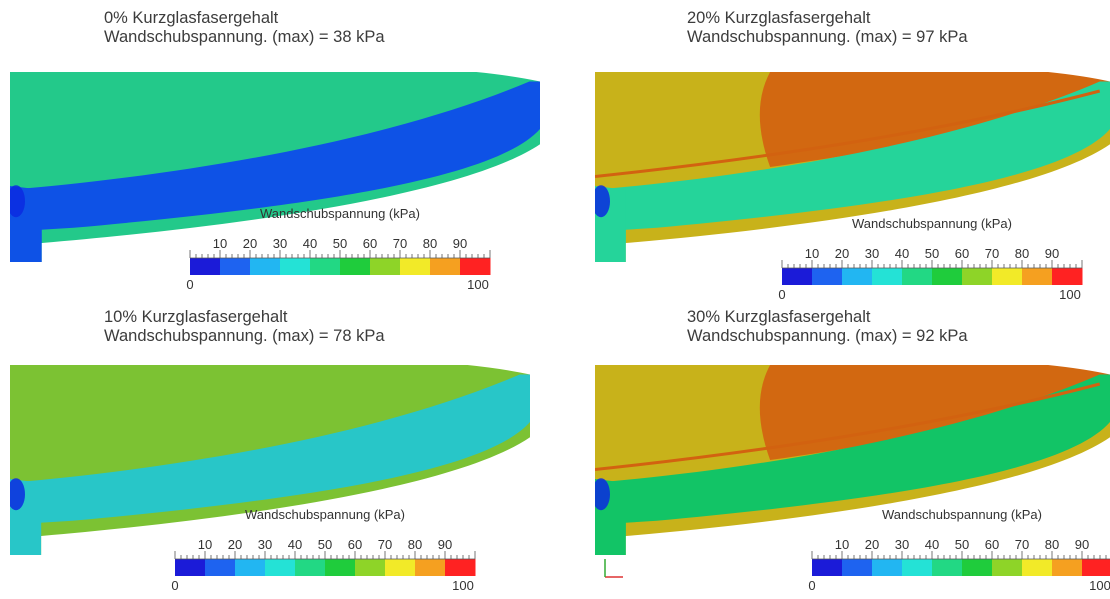 This screenshot has width=1110, height=599. I want to click on fiber-content-label: 30% Kurzglasfasergehalt, so click(779, 317).